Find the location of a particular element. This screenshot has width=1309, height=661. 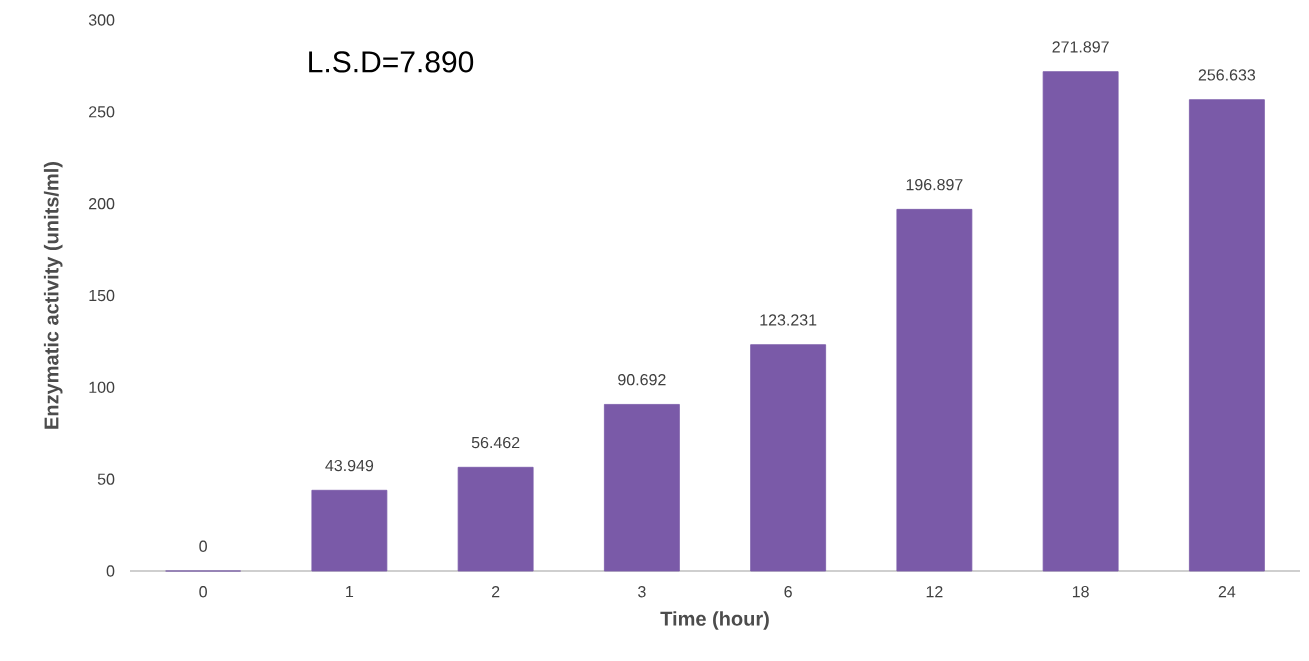

x-tick-label: 2 is located at coordinates (496, 592).